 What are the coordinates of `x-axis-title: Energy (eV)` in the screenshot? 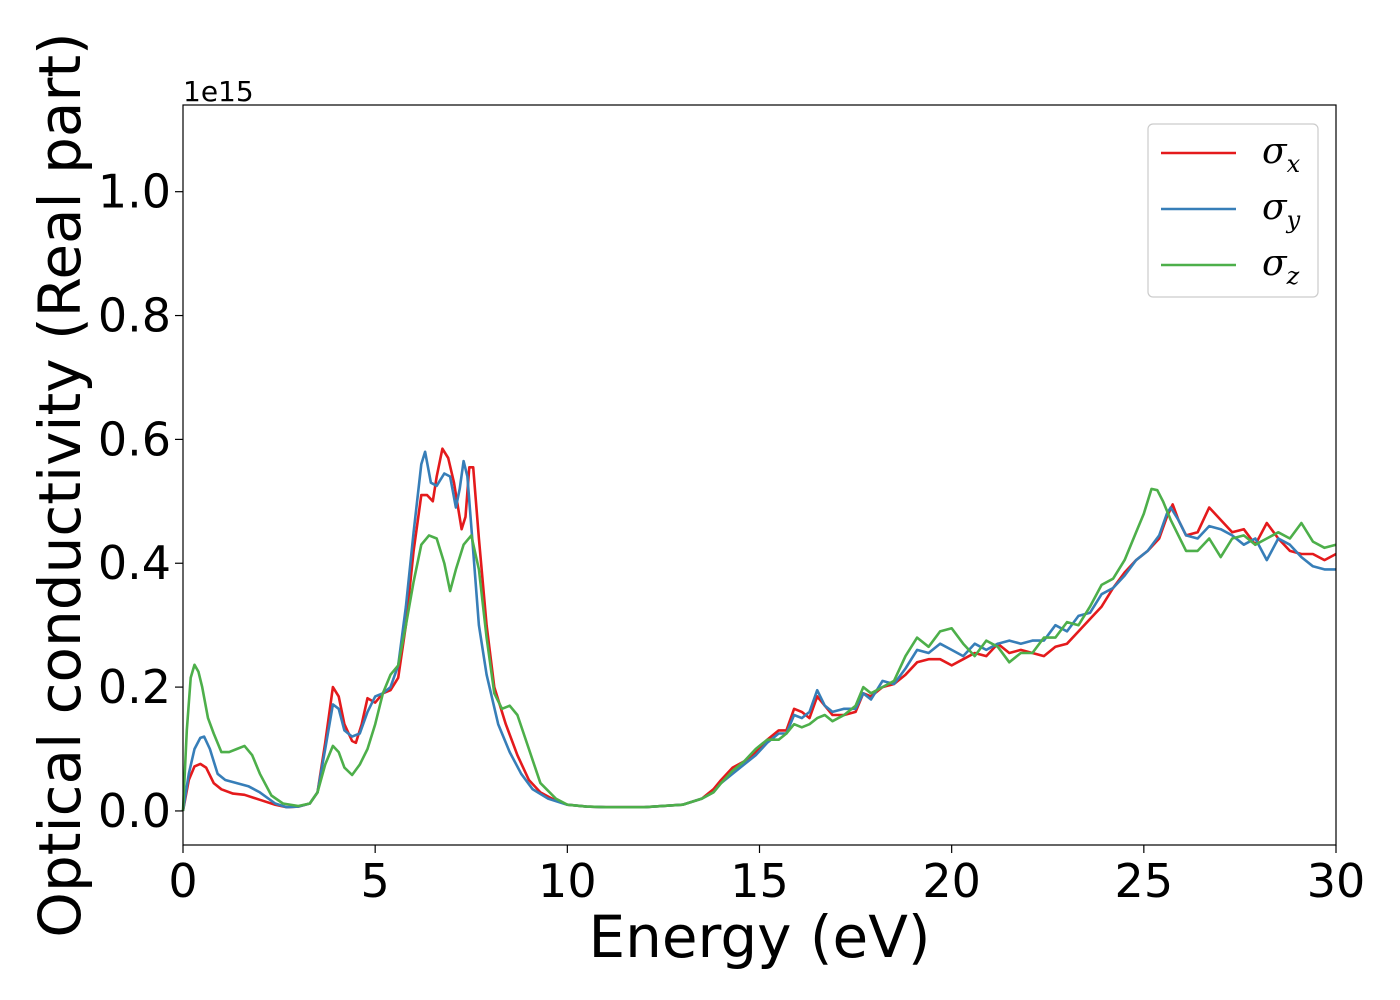 It's located at (759, 937).